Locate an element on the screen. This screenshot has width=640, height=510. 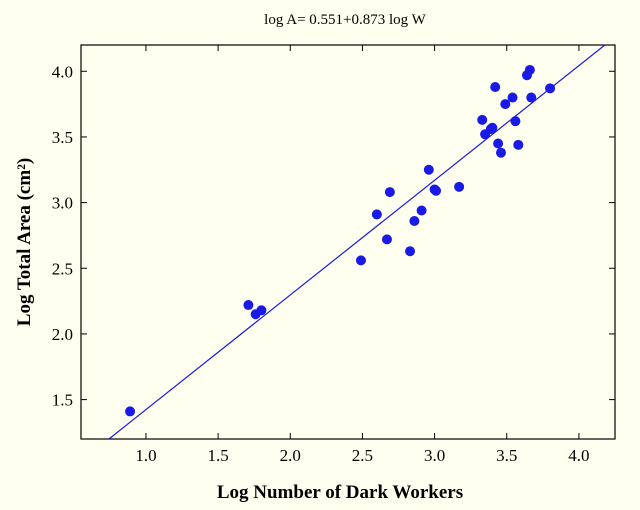
chart-title: log A= 0.551+0.873 log W is located at coordinates (345, 20).